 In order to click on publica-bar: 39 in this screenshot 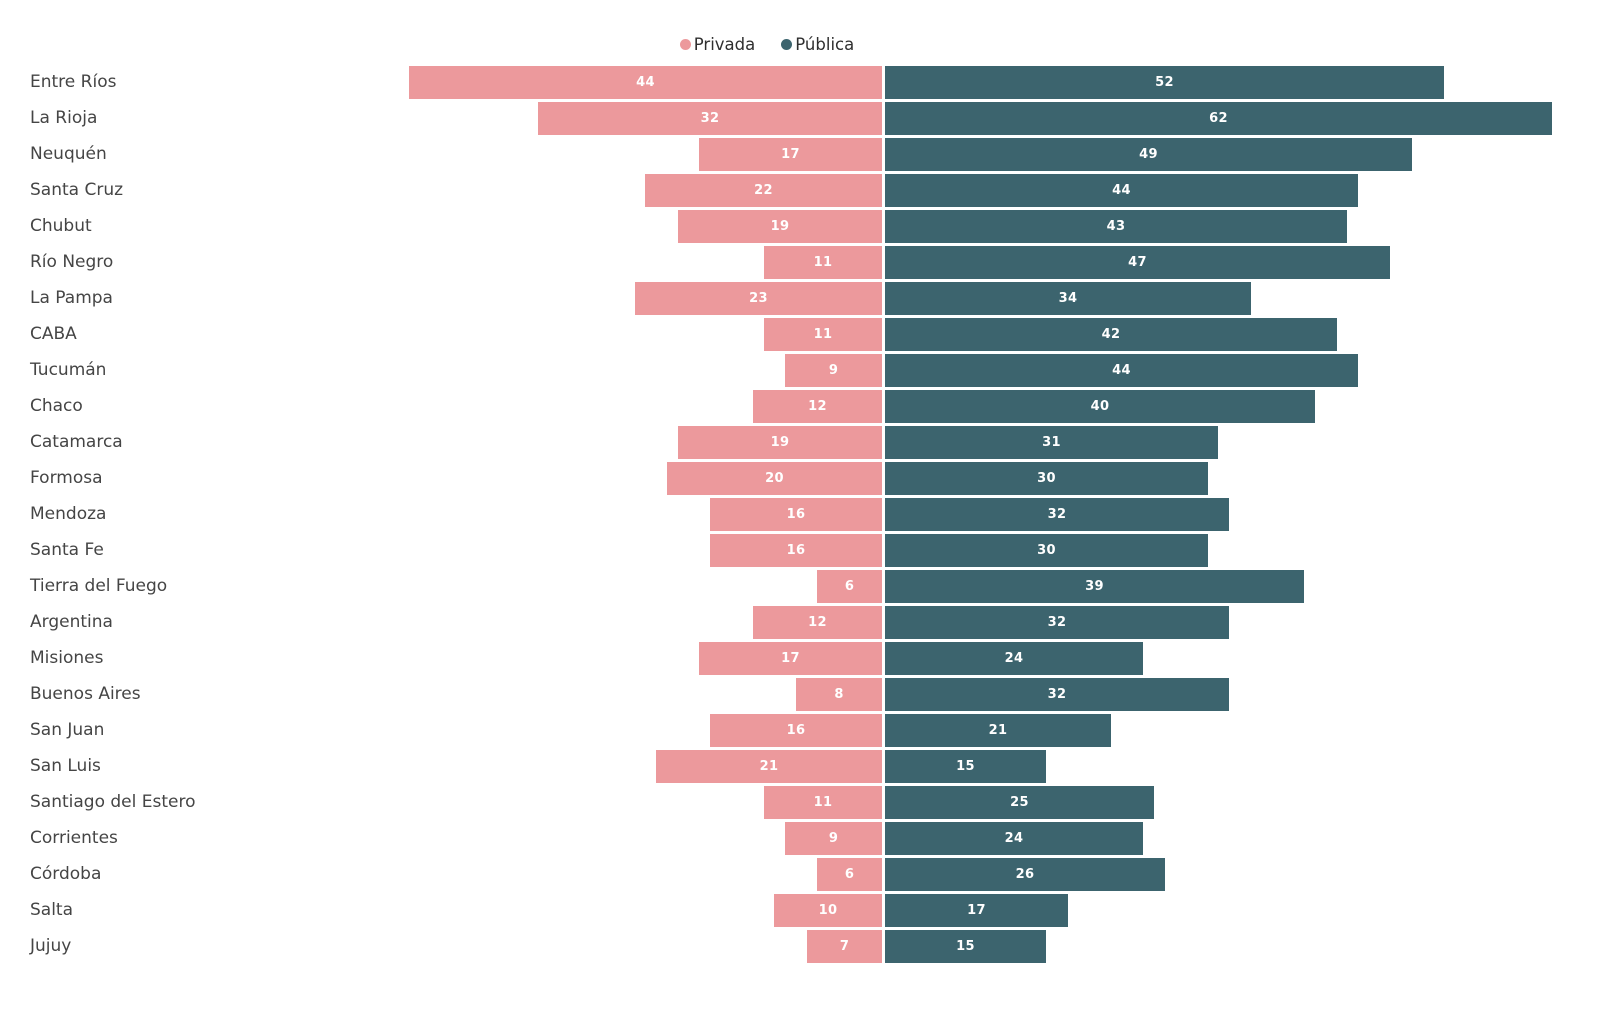, I will do `click(1094, 586)`.